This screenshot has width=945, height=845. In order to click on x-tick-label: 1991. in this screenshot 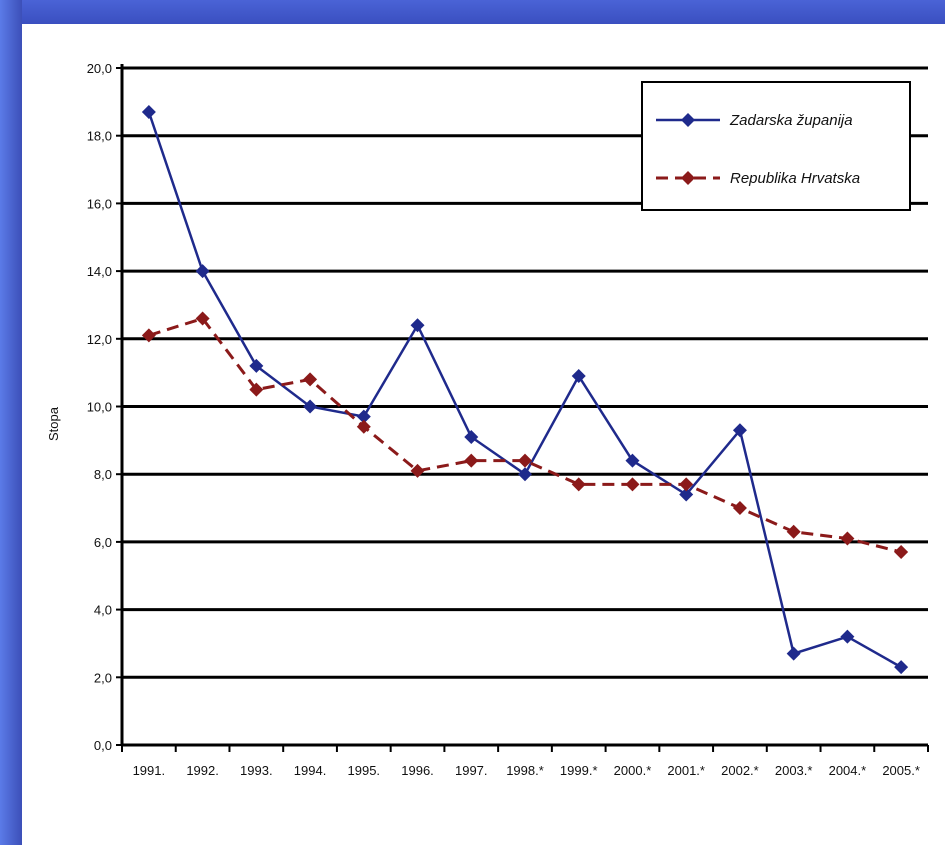, I will do `click(149, 770)`.